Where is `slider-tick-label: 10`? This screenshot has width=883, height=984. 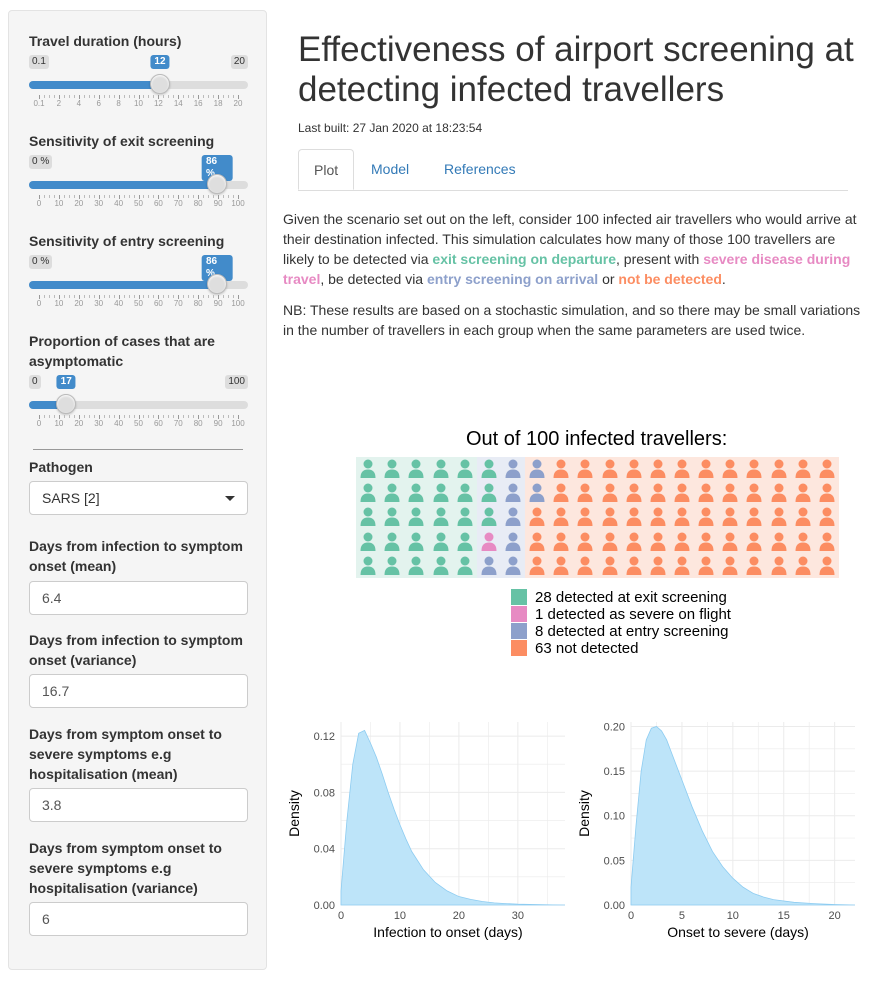 slider-tick-label: 10 is located at coordinates (59, 423).